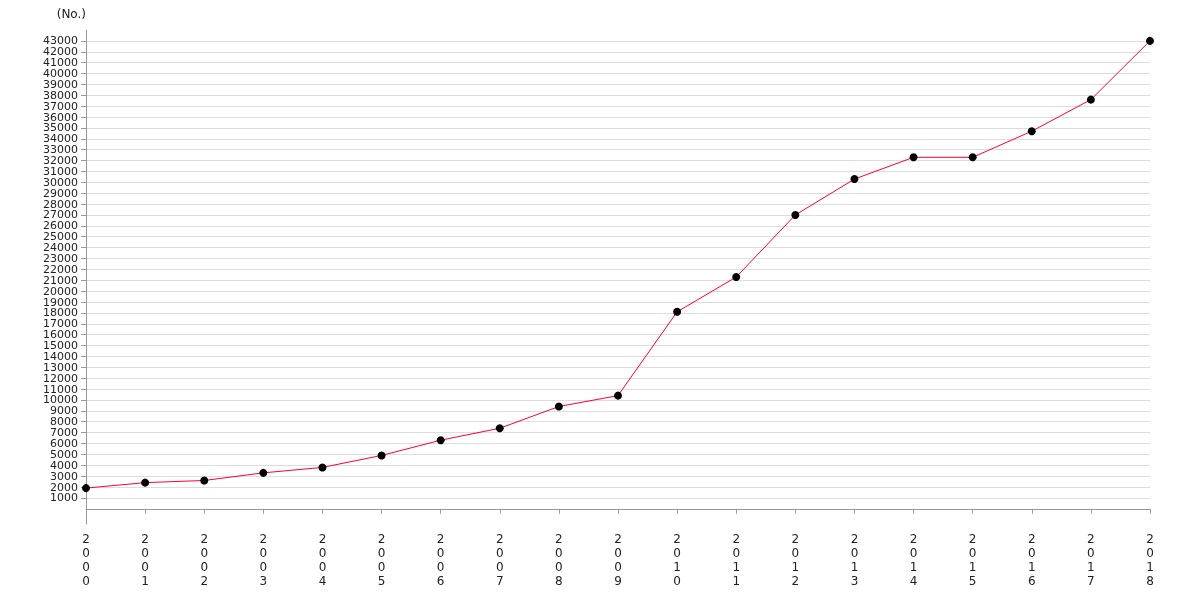  I want to click on x-tick-label: 2004, so click(322, 560).